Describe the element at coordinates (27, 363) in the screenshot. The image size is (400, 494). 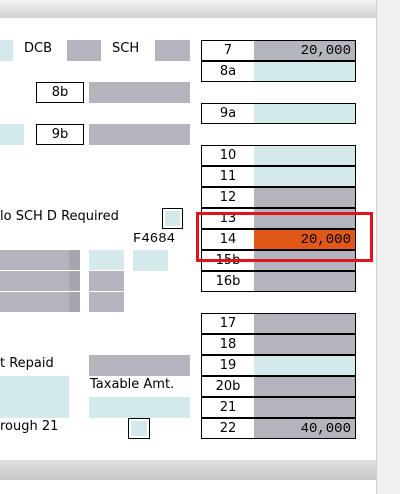
I see `label: t Repaid` at that location.